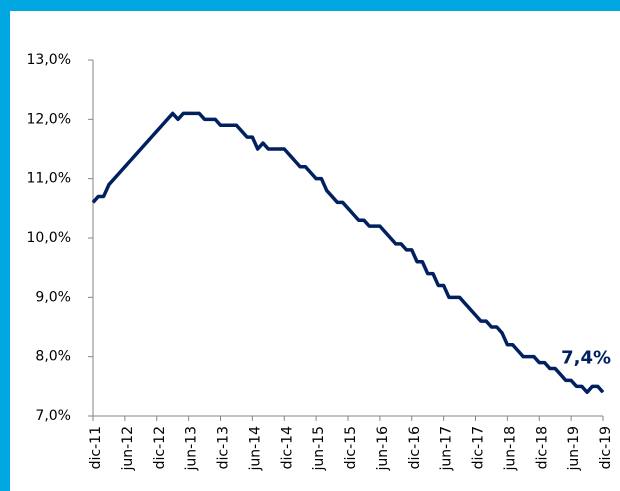  I want to click on y-tick-label: 7,0%, so click(53, 416).